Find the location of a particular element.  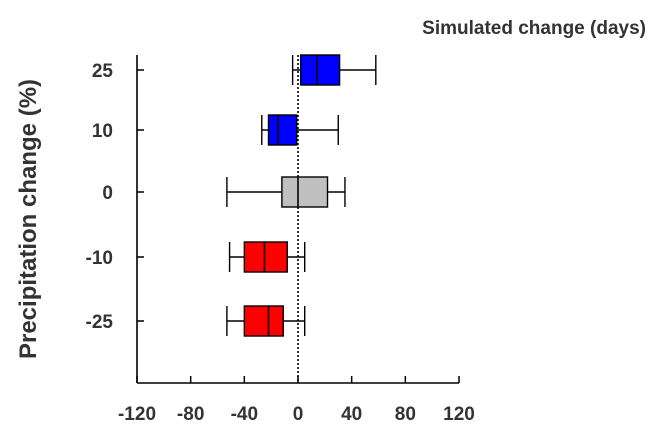

y-axis-label-group: Precipitation change (%) is located at coordinates (28, 219).